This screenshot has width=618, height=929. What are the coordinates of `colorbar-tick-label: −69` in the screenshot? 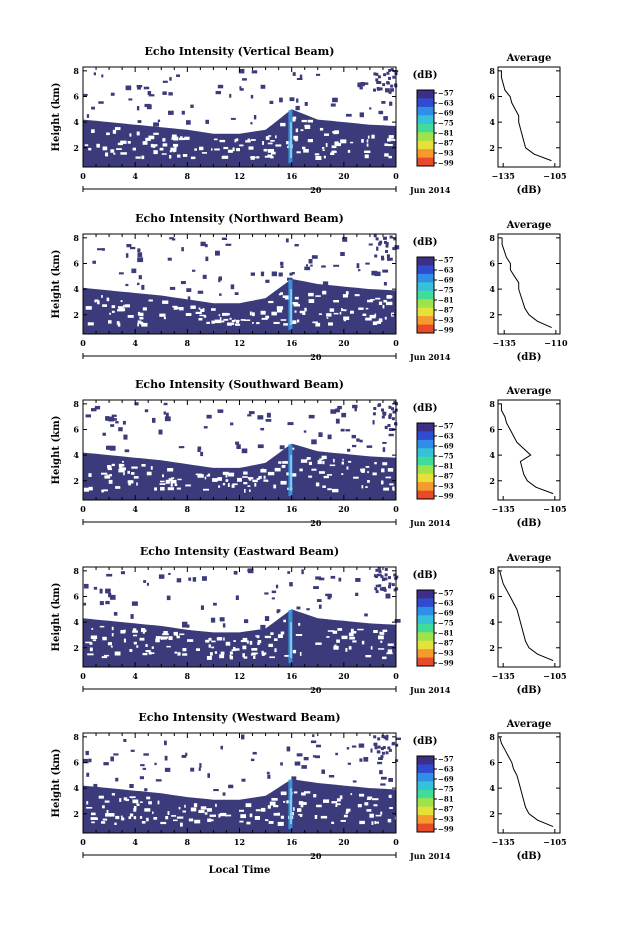 It's located at (446, 280).